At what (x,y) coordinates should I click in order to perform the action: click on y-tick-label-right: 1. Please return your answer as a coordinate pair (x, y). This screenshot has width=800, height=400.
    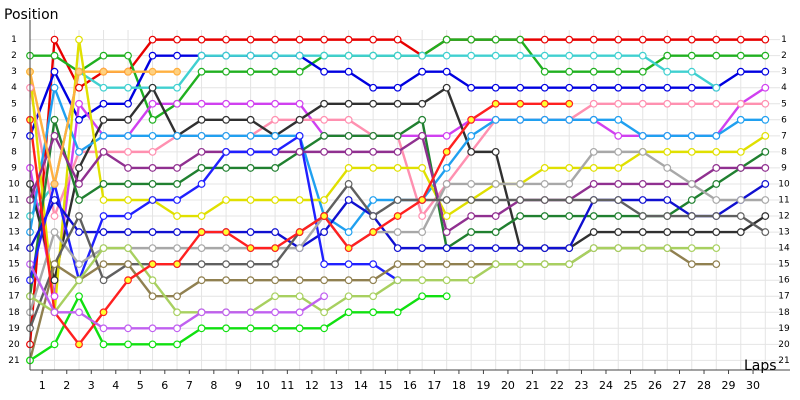
    Looking at the image, I should click on (784, 40).